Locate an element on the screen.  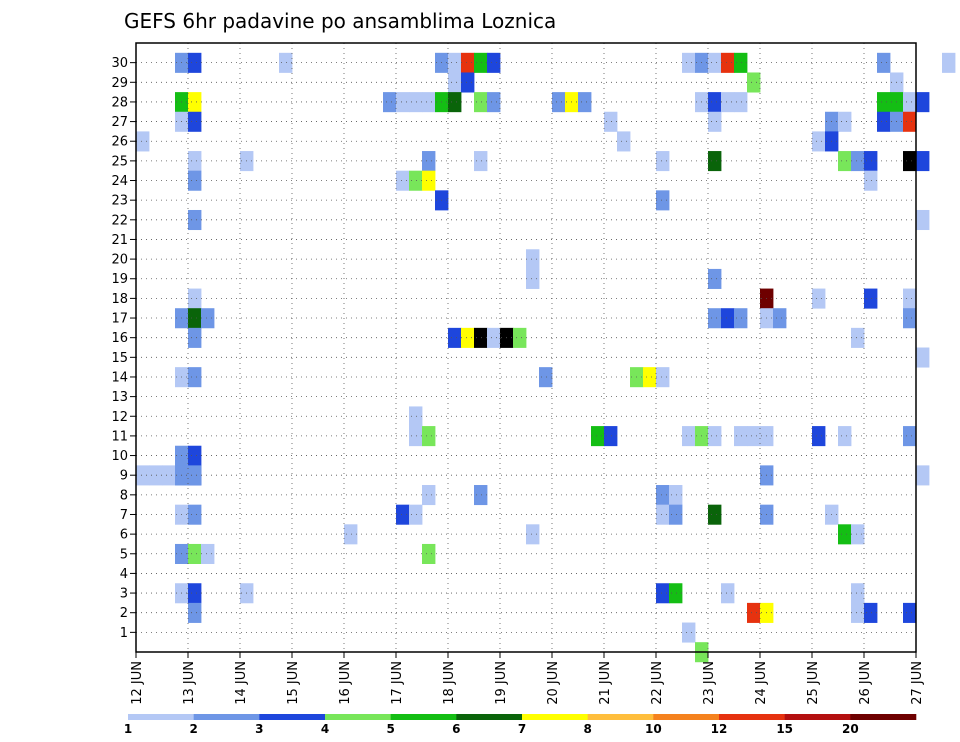
x-tick-label: 16 JUN is located at coordinates (345, 683).